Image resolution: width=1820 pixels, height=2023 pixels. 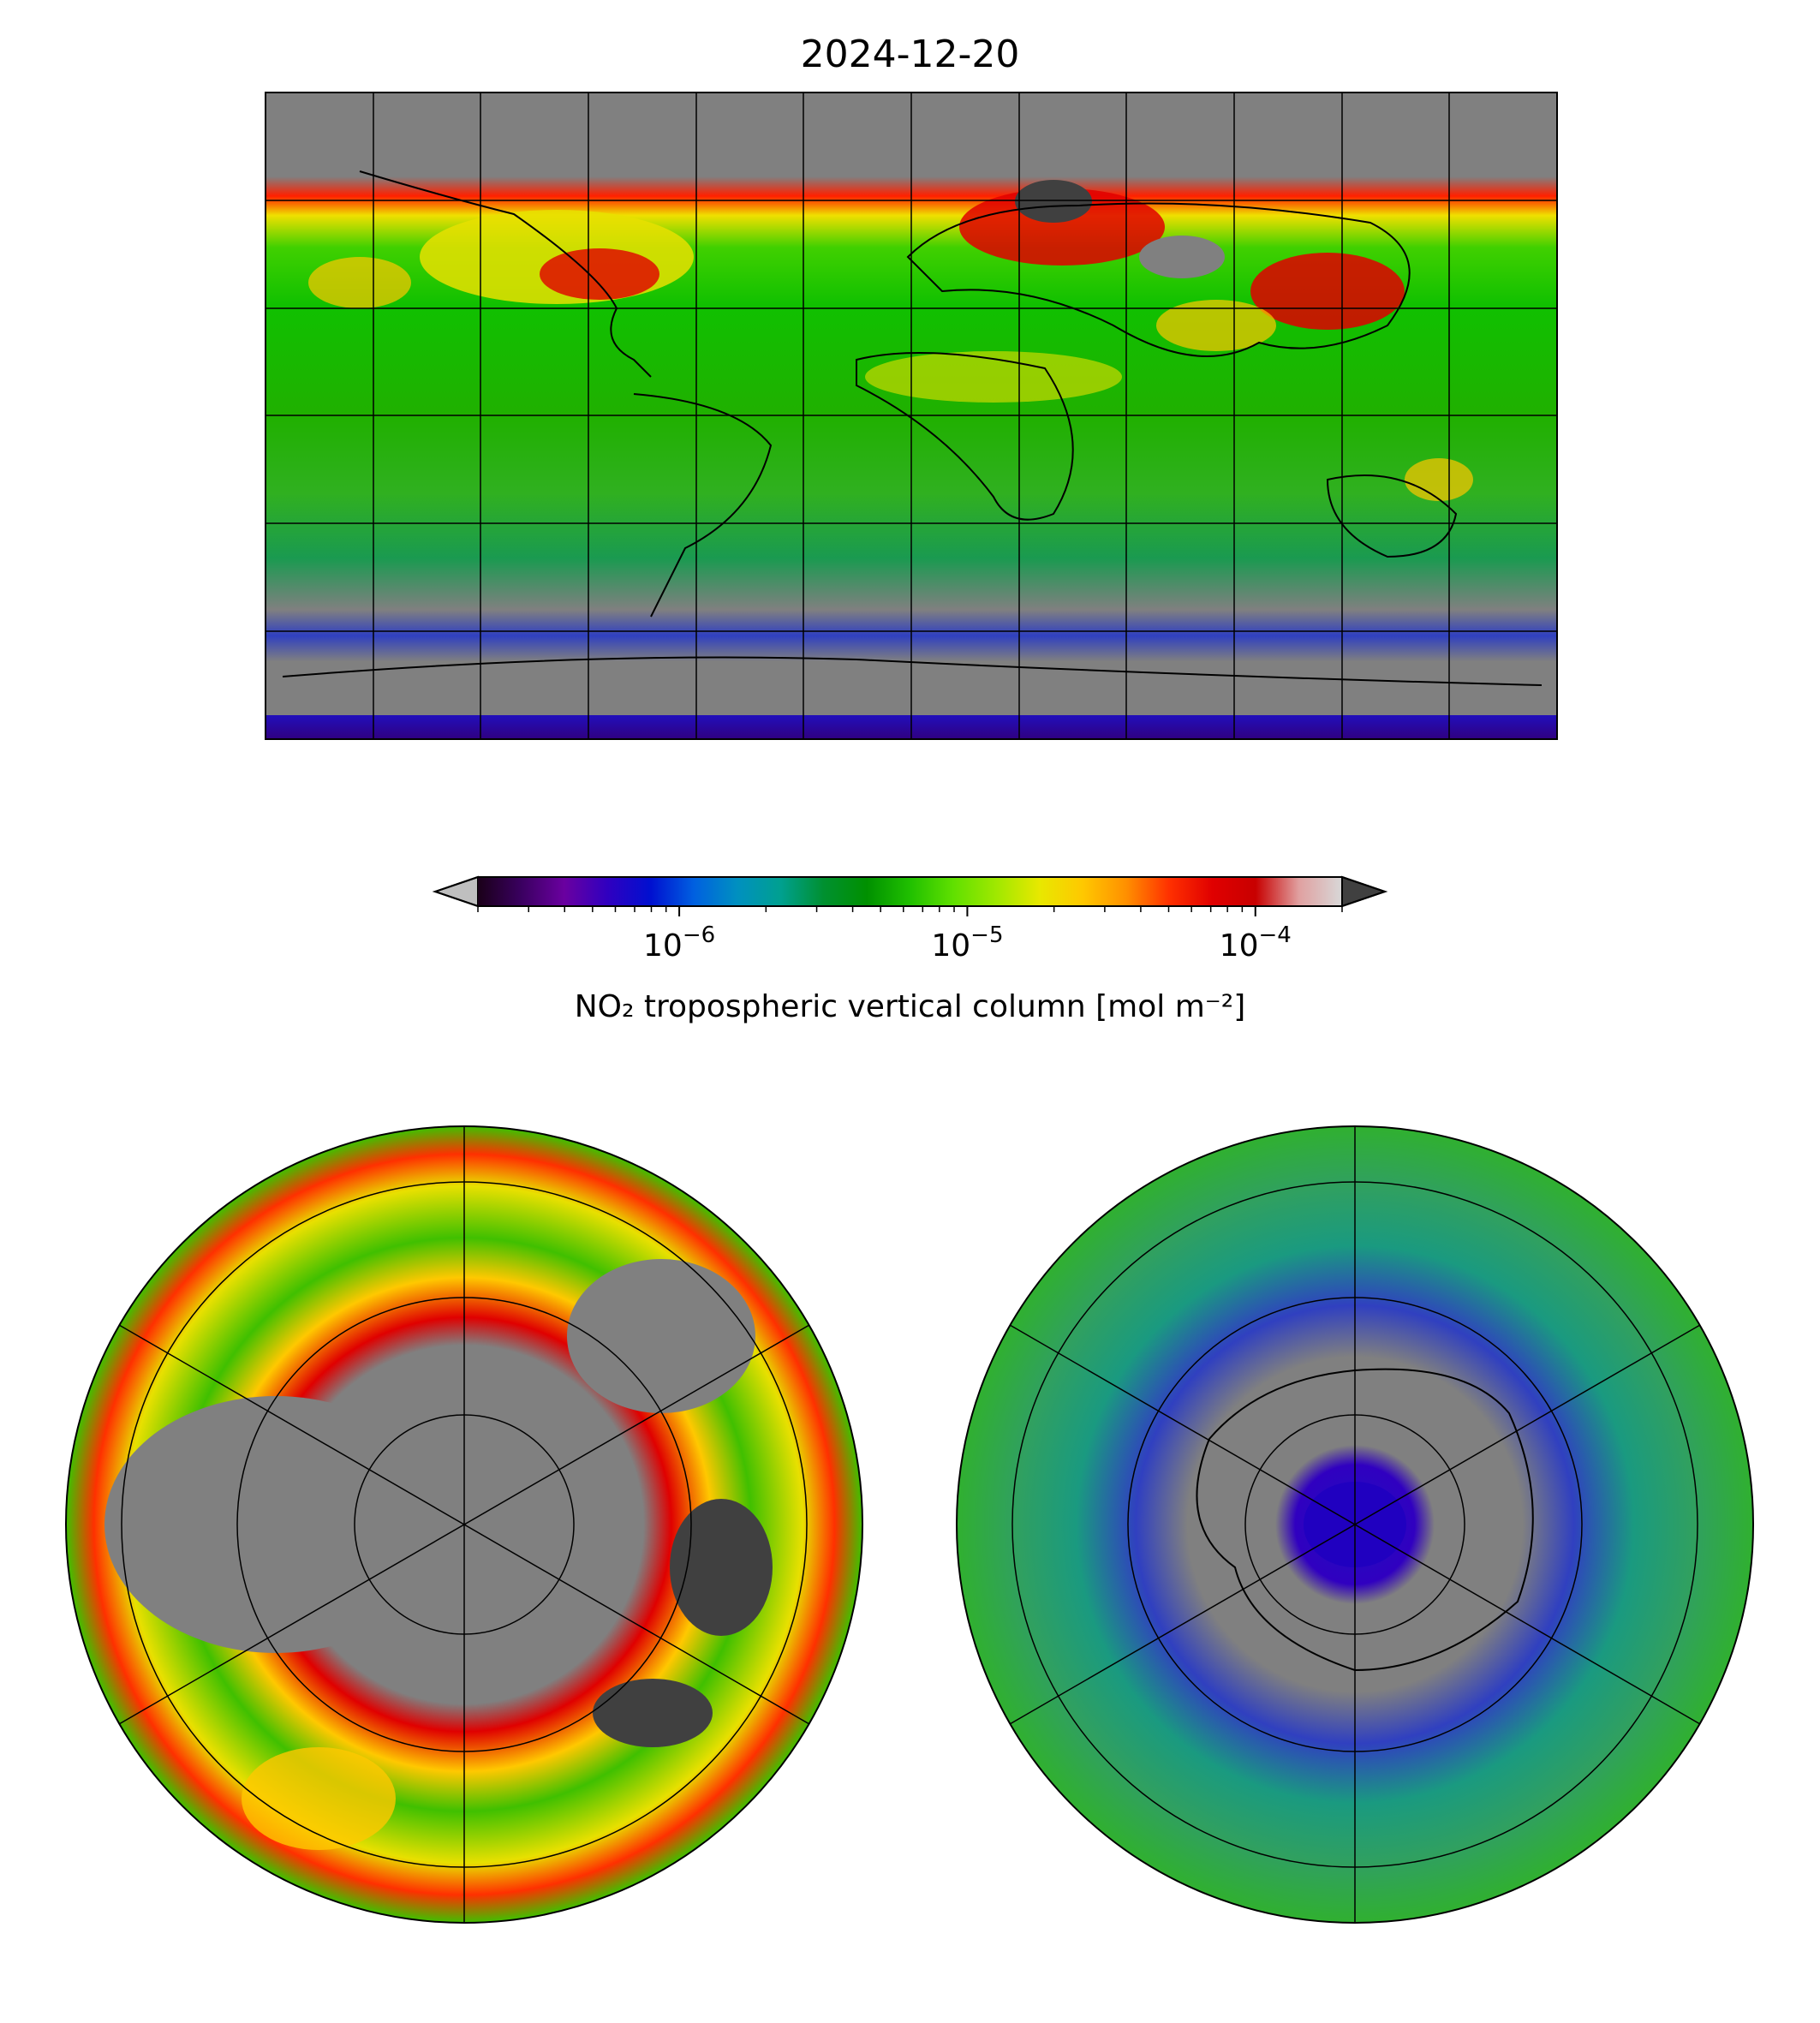 What do you see at coordinates (455, 891) in the screenshot?
I see `colorbar-under-arrow` at bounding box center [455, 891].